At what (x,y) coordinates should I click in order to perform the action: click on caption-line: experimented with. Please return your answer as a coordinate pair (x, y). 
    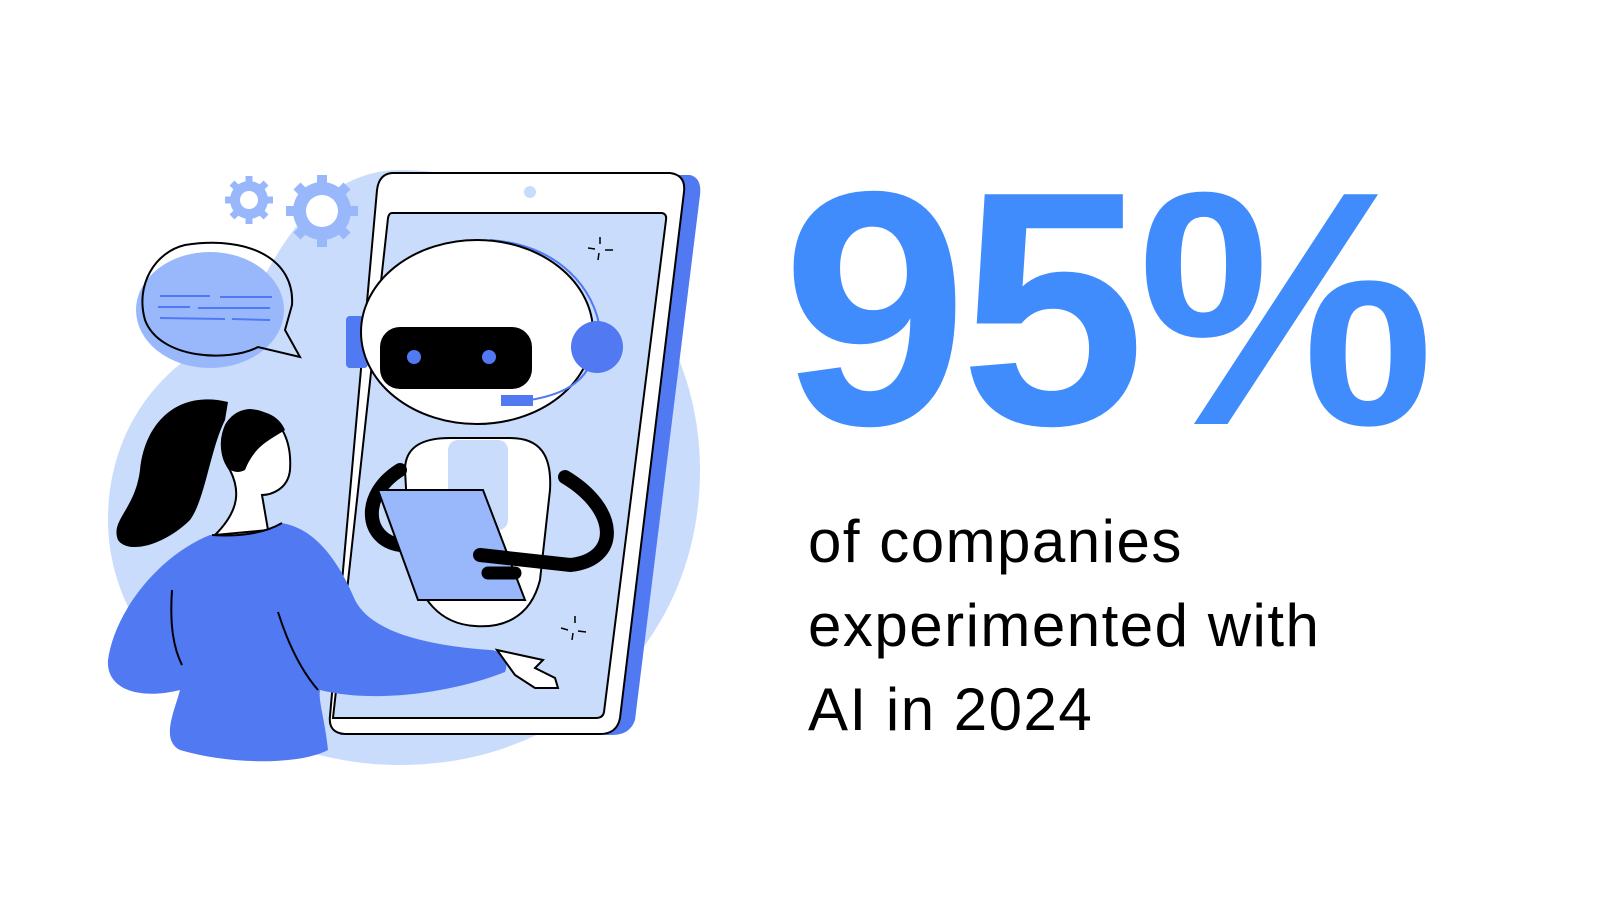
    Looking at the image, I should click on (1064, 625).